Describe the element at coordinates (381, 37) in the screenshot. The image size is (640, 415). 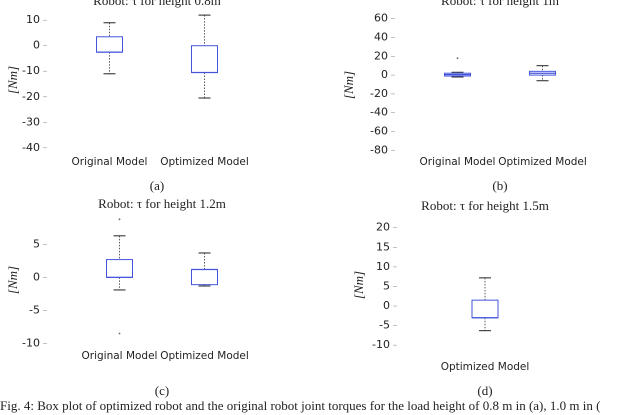
I see `y-tick-label: 40` at that location.